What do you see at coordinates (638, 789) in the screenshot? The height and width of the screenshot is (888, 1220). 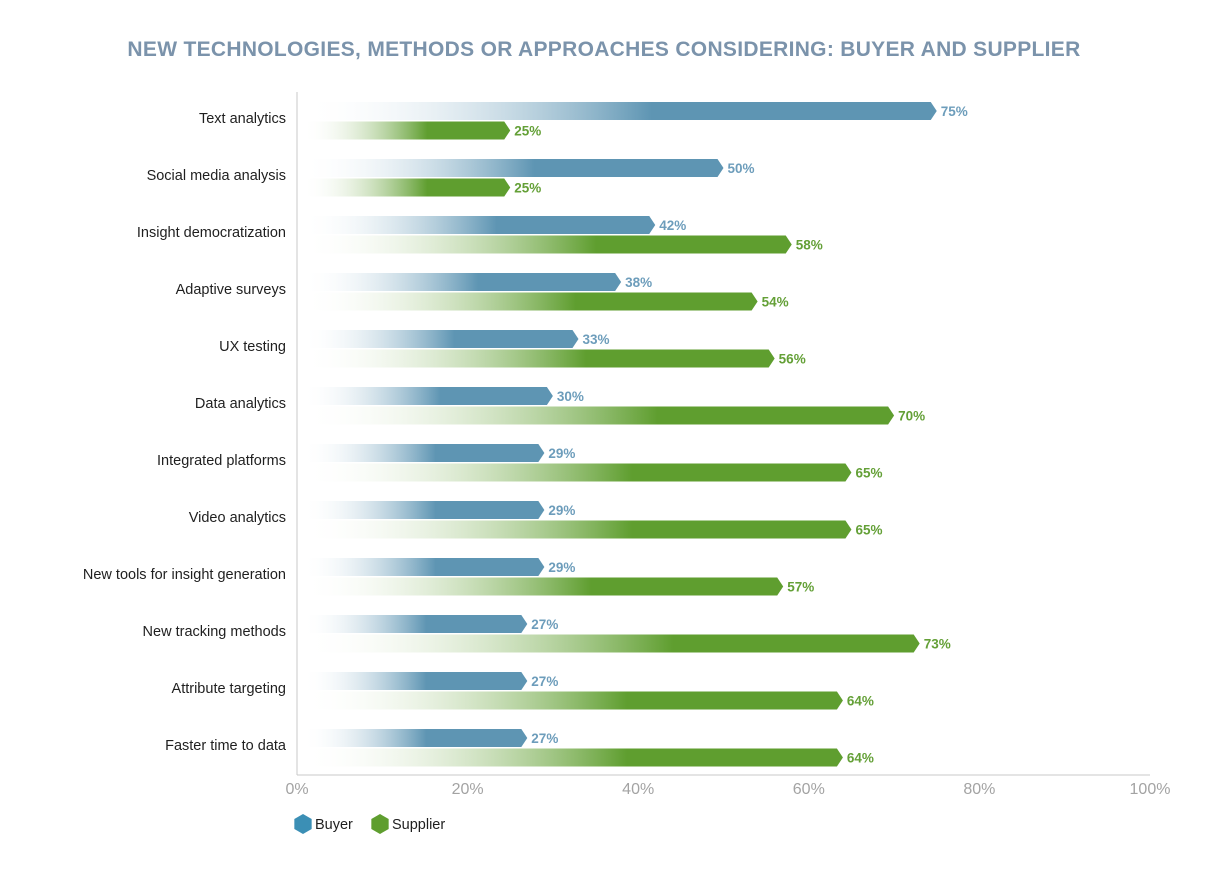 I see `x-tick-label: 40%` at bounding box center [638, 789].